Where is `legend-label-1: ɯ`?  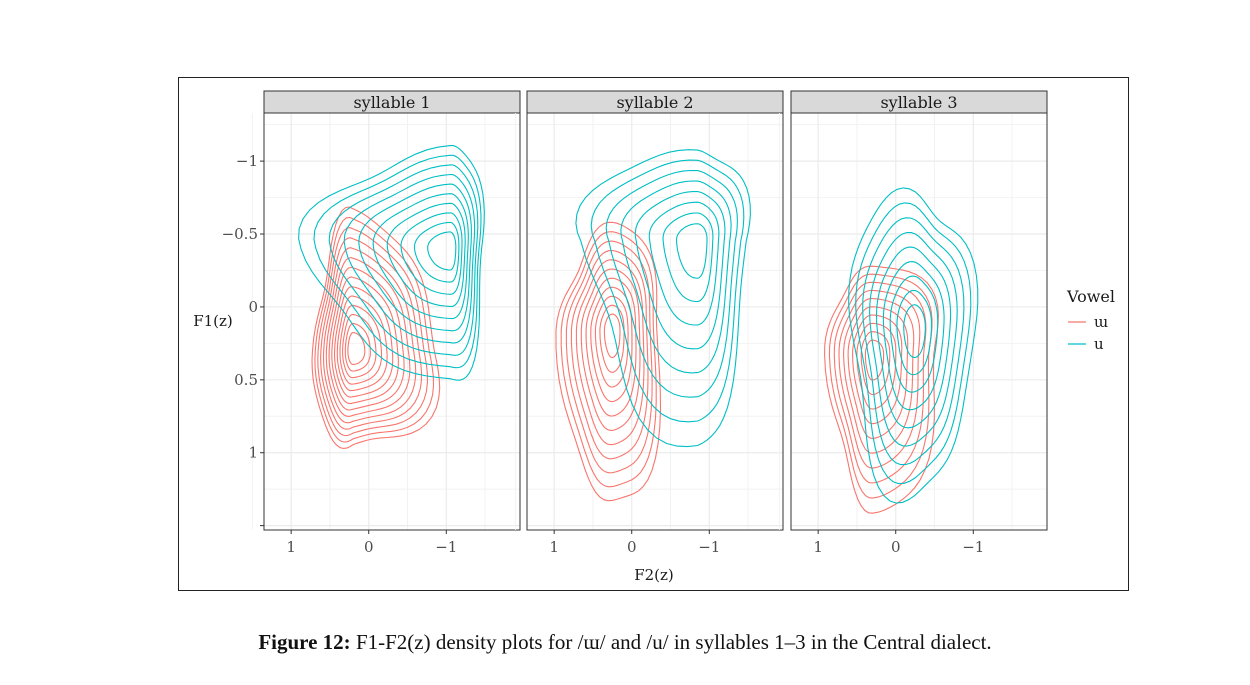 legend-label-1: ɯ is located at coordinates (1101, 322).